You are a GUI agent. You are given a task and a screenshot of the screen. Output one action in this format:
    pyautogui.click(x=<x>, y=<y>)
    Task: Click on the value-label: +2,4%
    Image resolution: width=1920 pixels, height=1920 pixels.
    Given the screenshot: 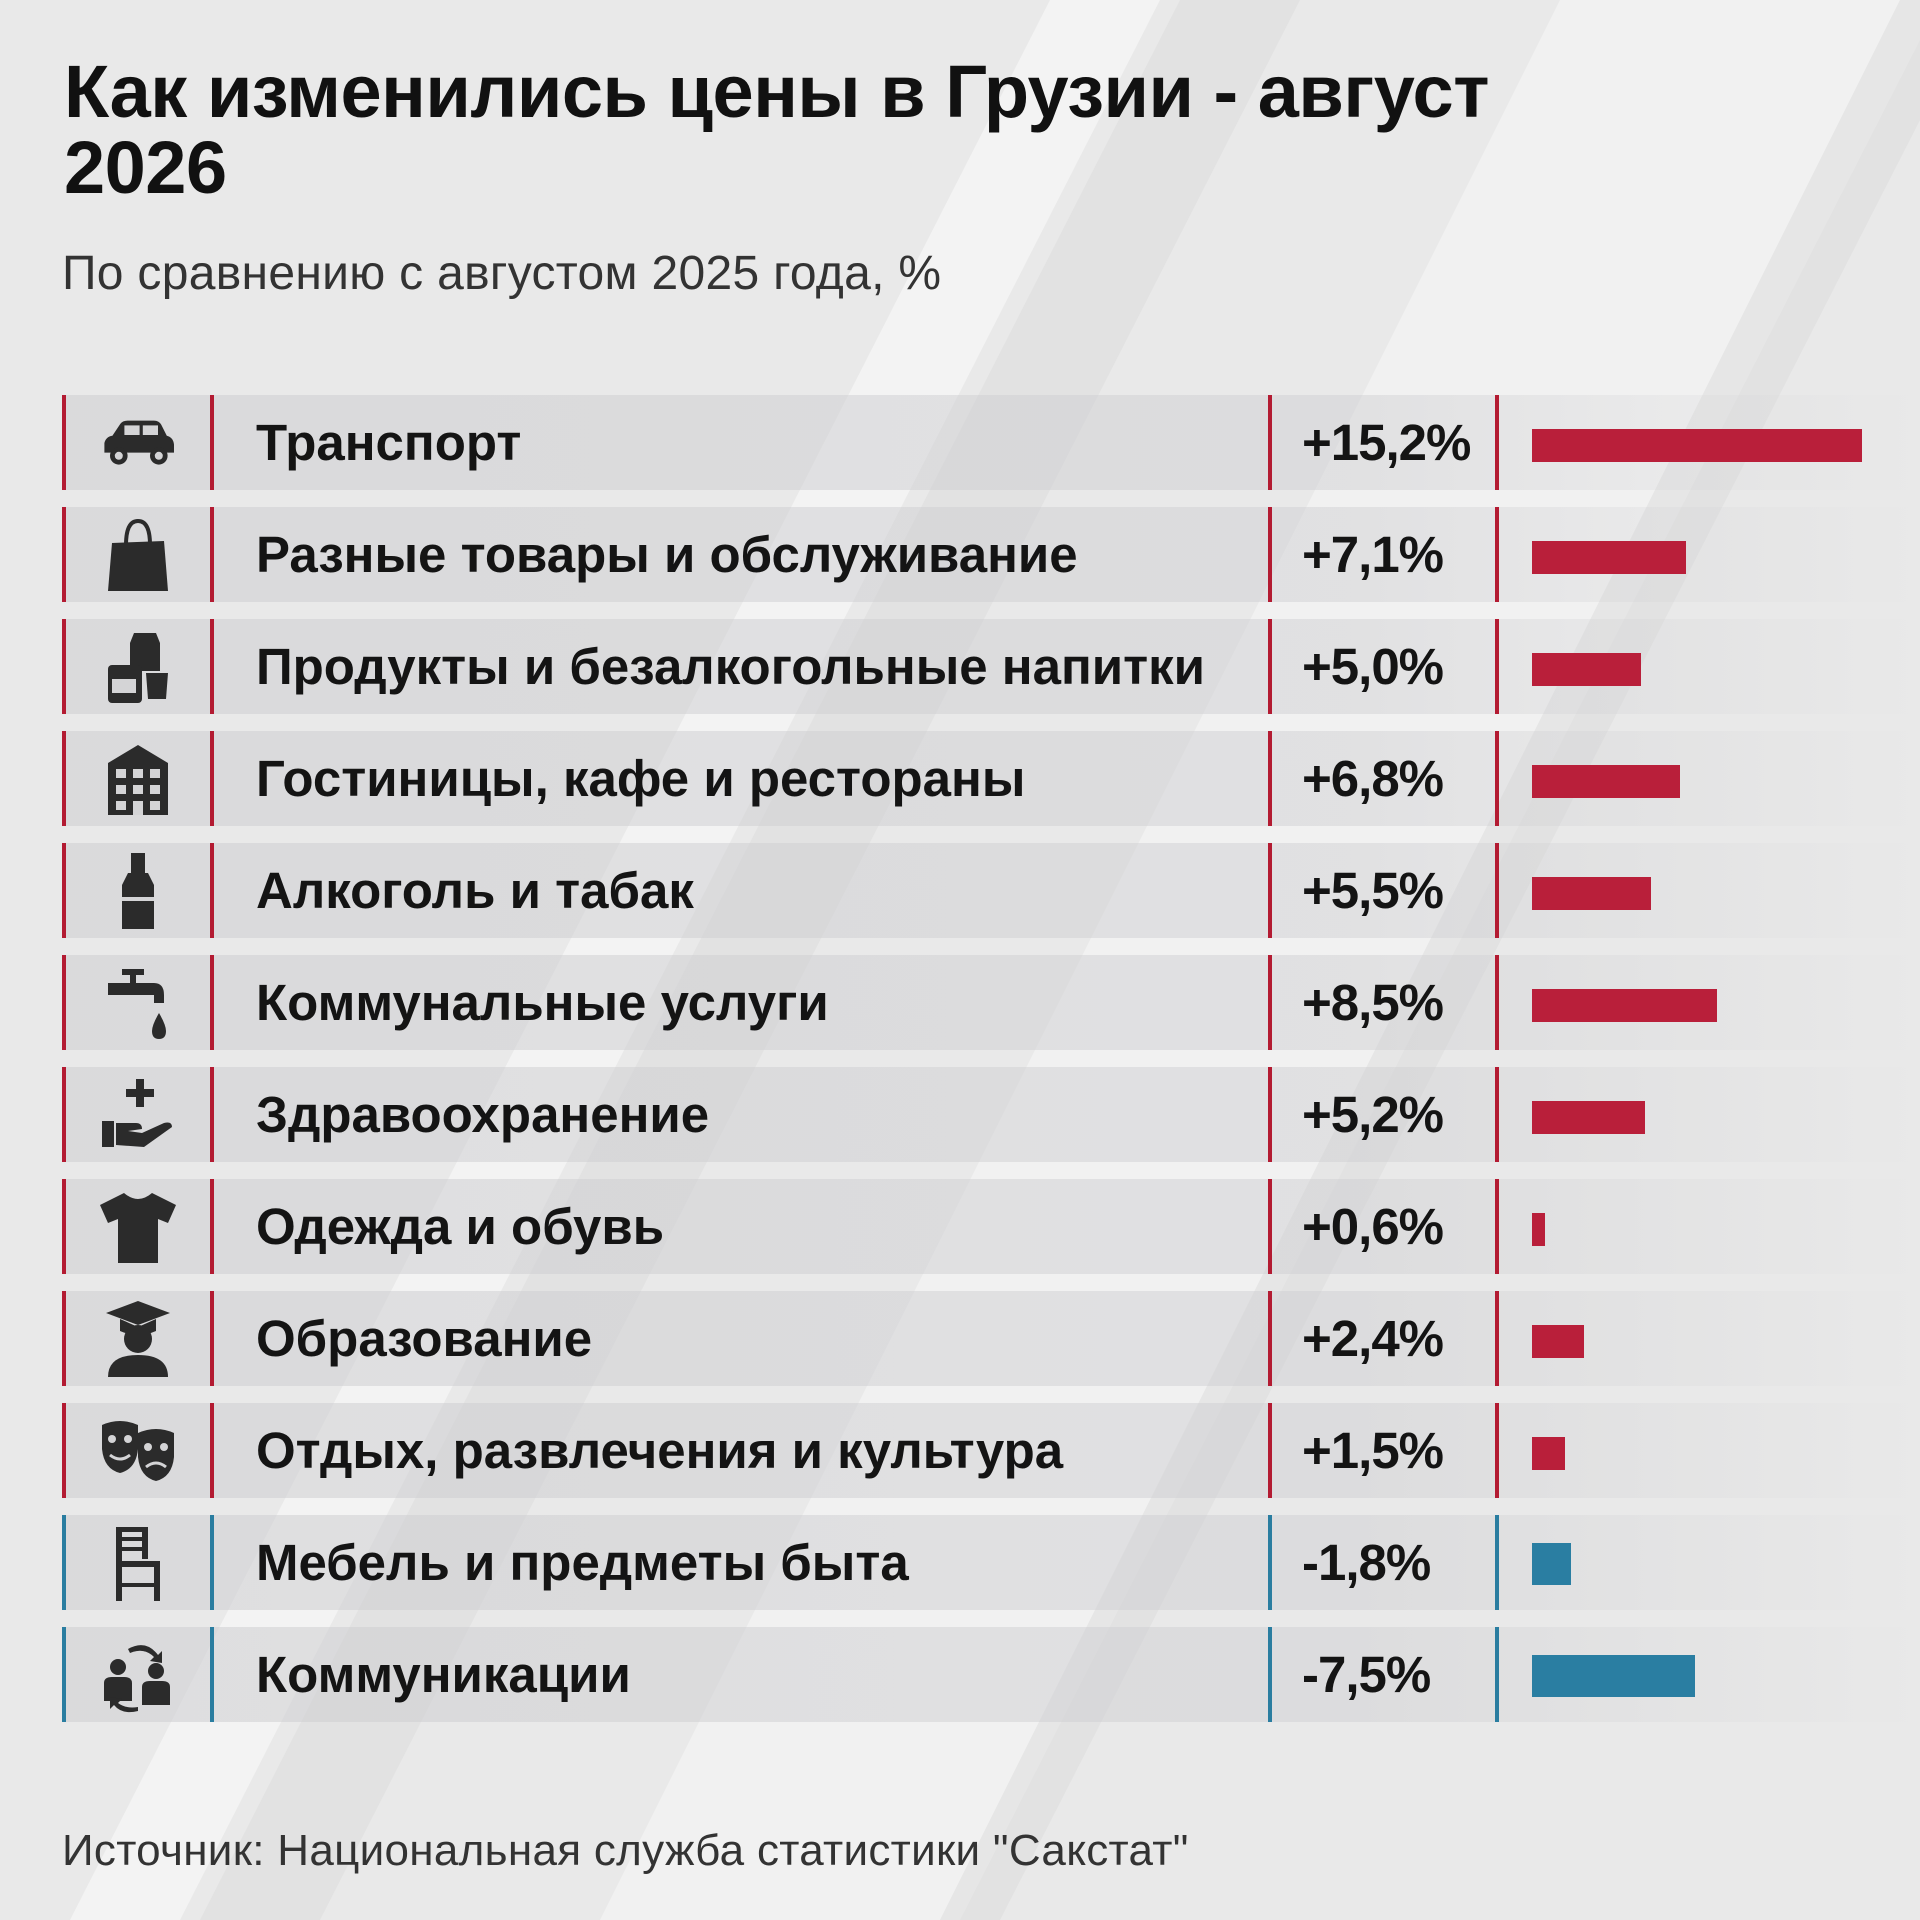 What is the action you would take?
    pyautogui.click(x=1373, y=1338)
    